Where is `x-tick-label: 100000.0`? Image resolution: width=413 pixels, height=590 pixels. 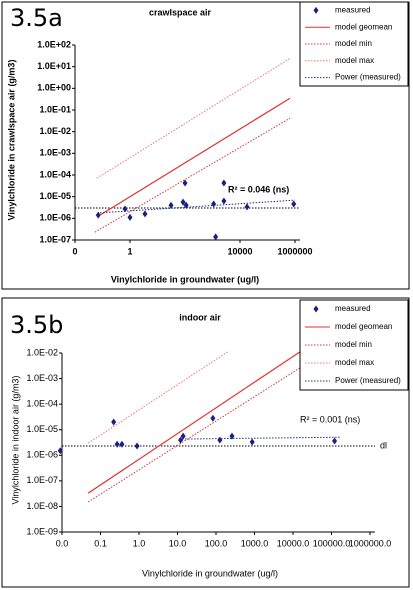 x-tick-label: 100000.0 is located at coordinates (332, 543).